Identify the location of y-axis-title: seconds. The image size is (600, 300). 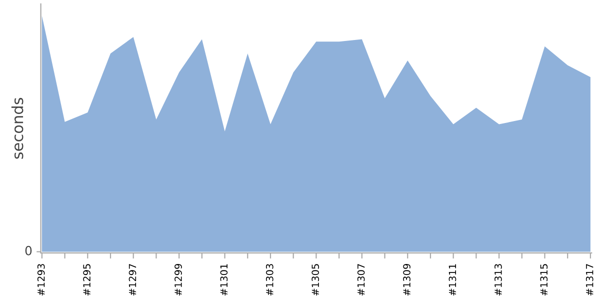
(17, 128).